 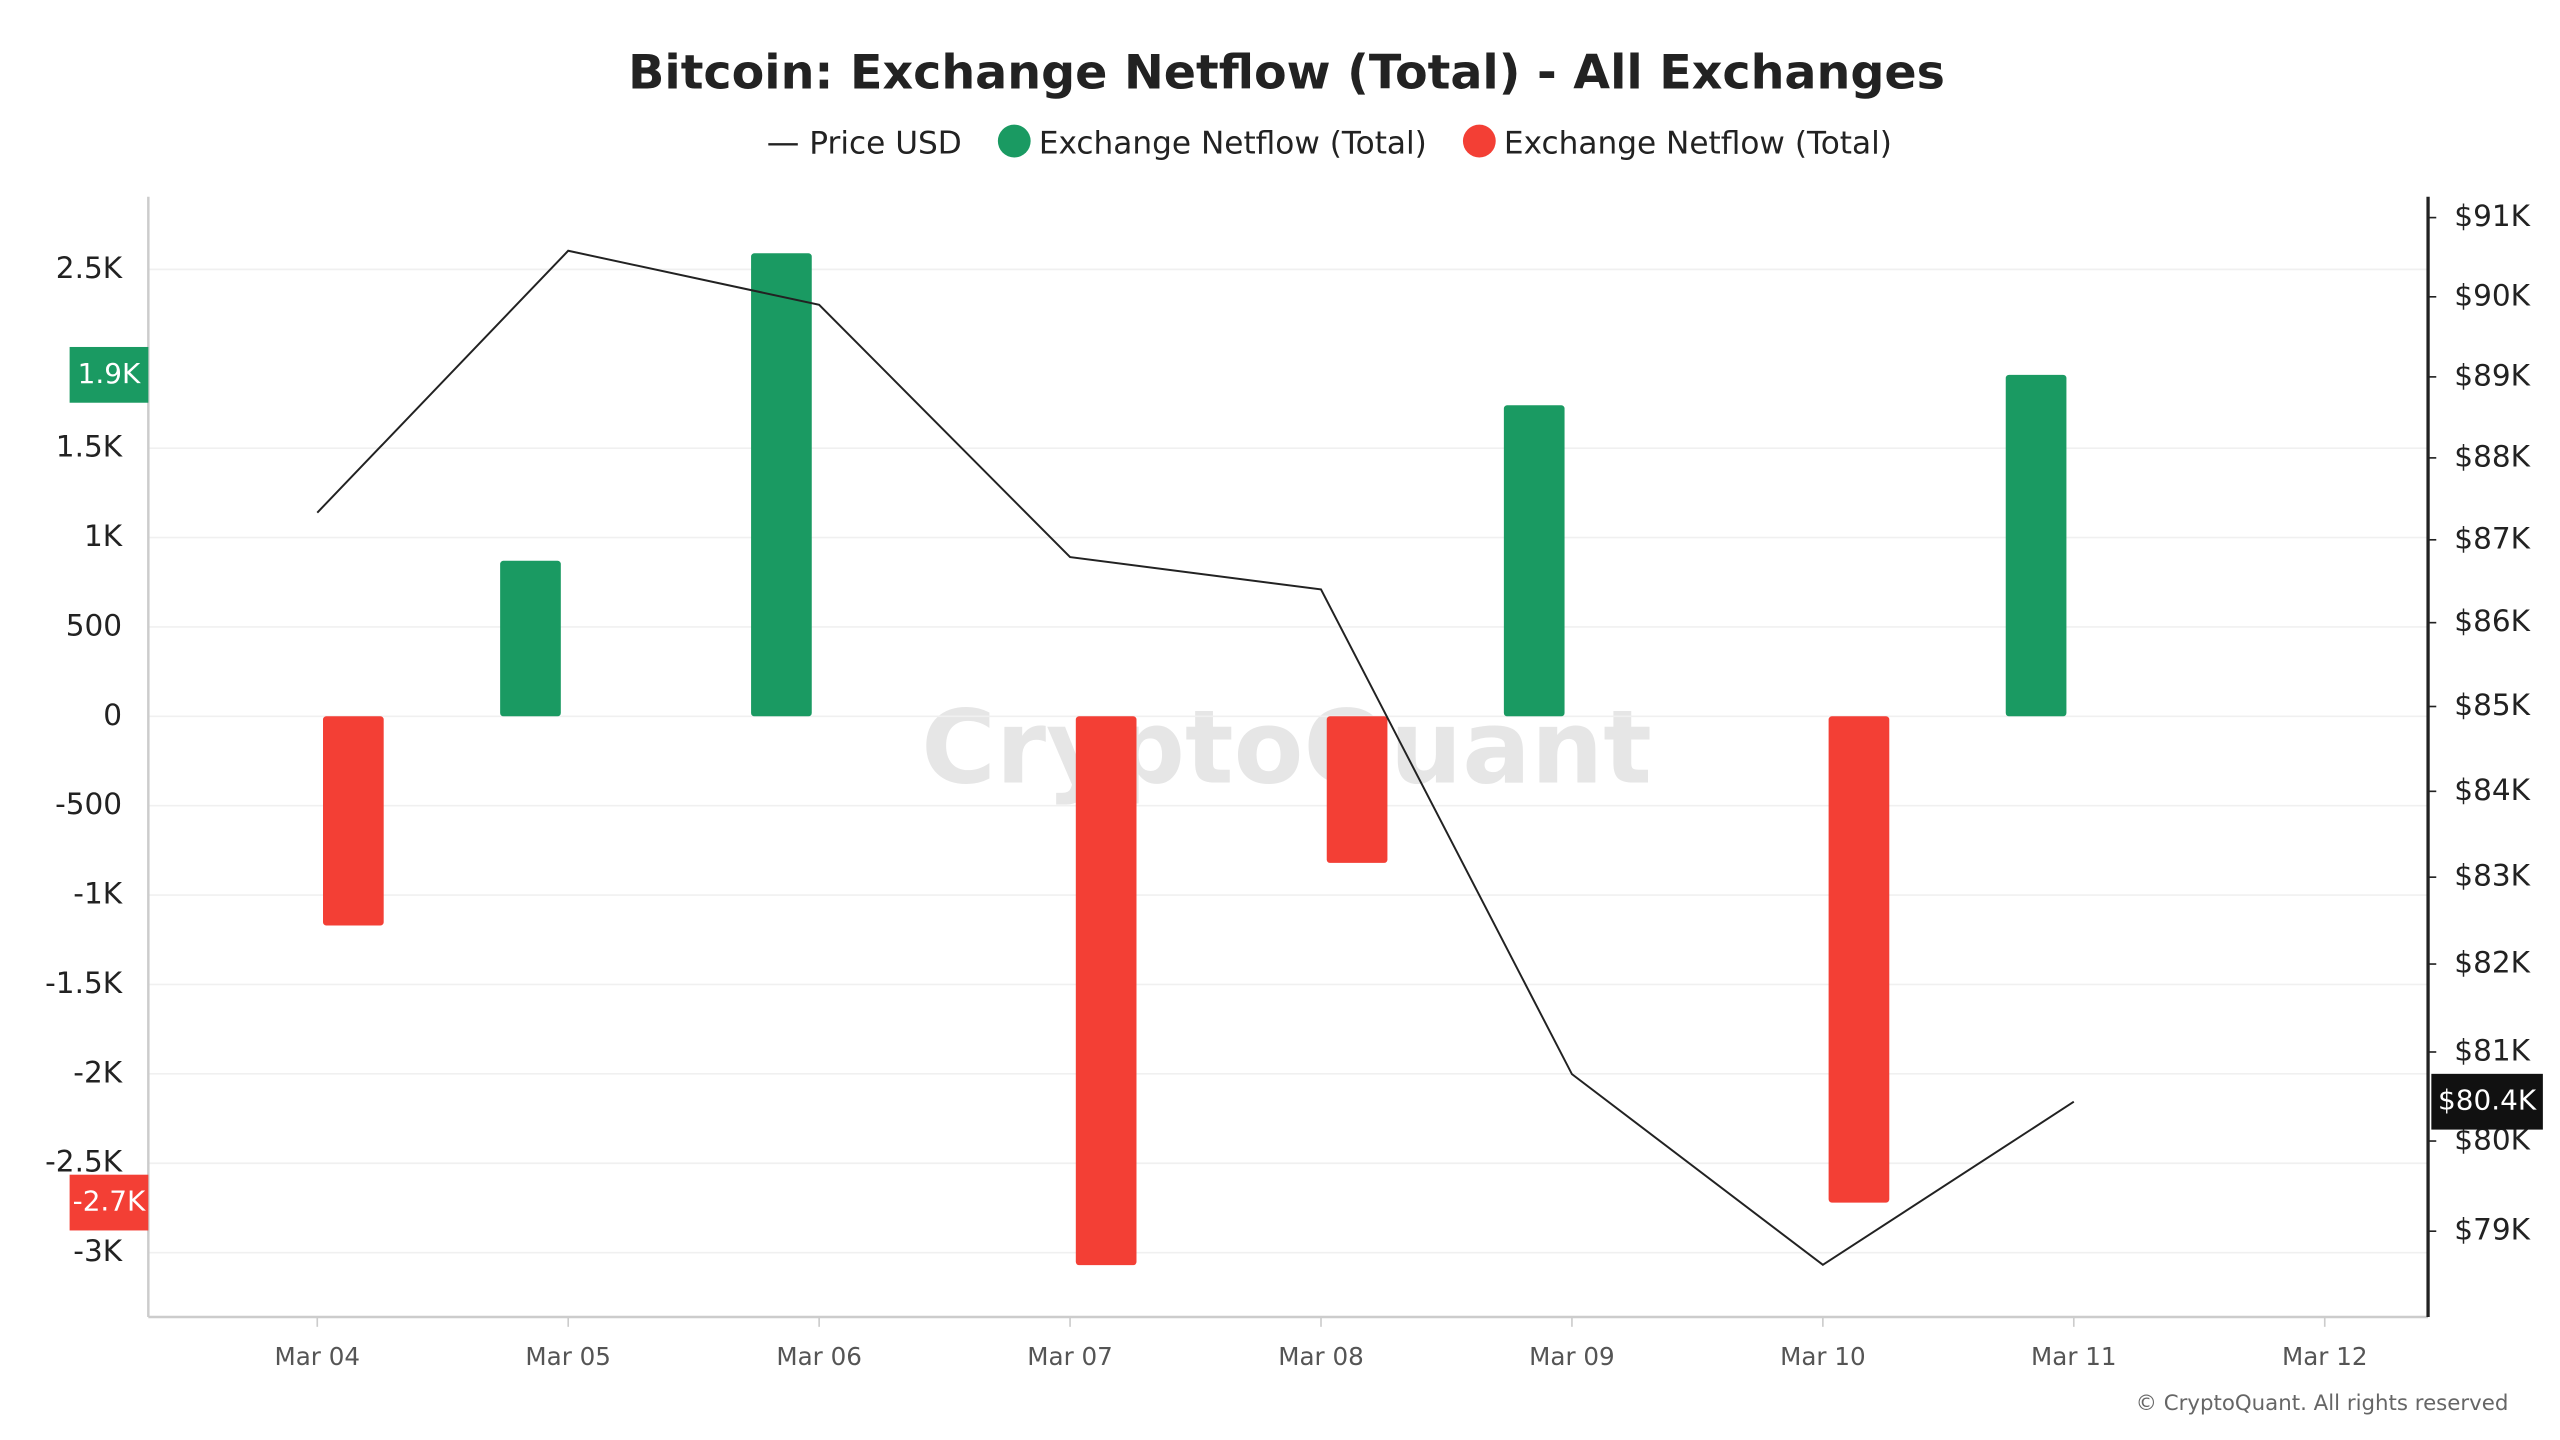 I want to click on y2-tick-label: $86K, so click(x=2492, y=621).